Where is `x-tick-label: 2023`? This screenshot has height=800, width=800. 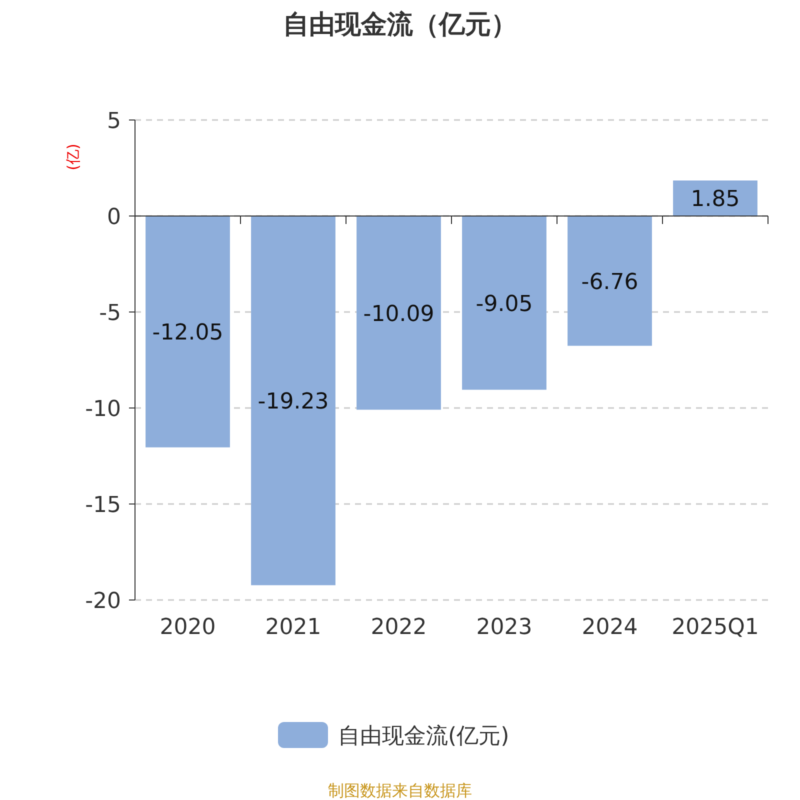 x-tick-label: 2023 is located at coordinates (504, 627).